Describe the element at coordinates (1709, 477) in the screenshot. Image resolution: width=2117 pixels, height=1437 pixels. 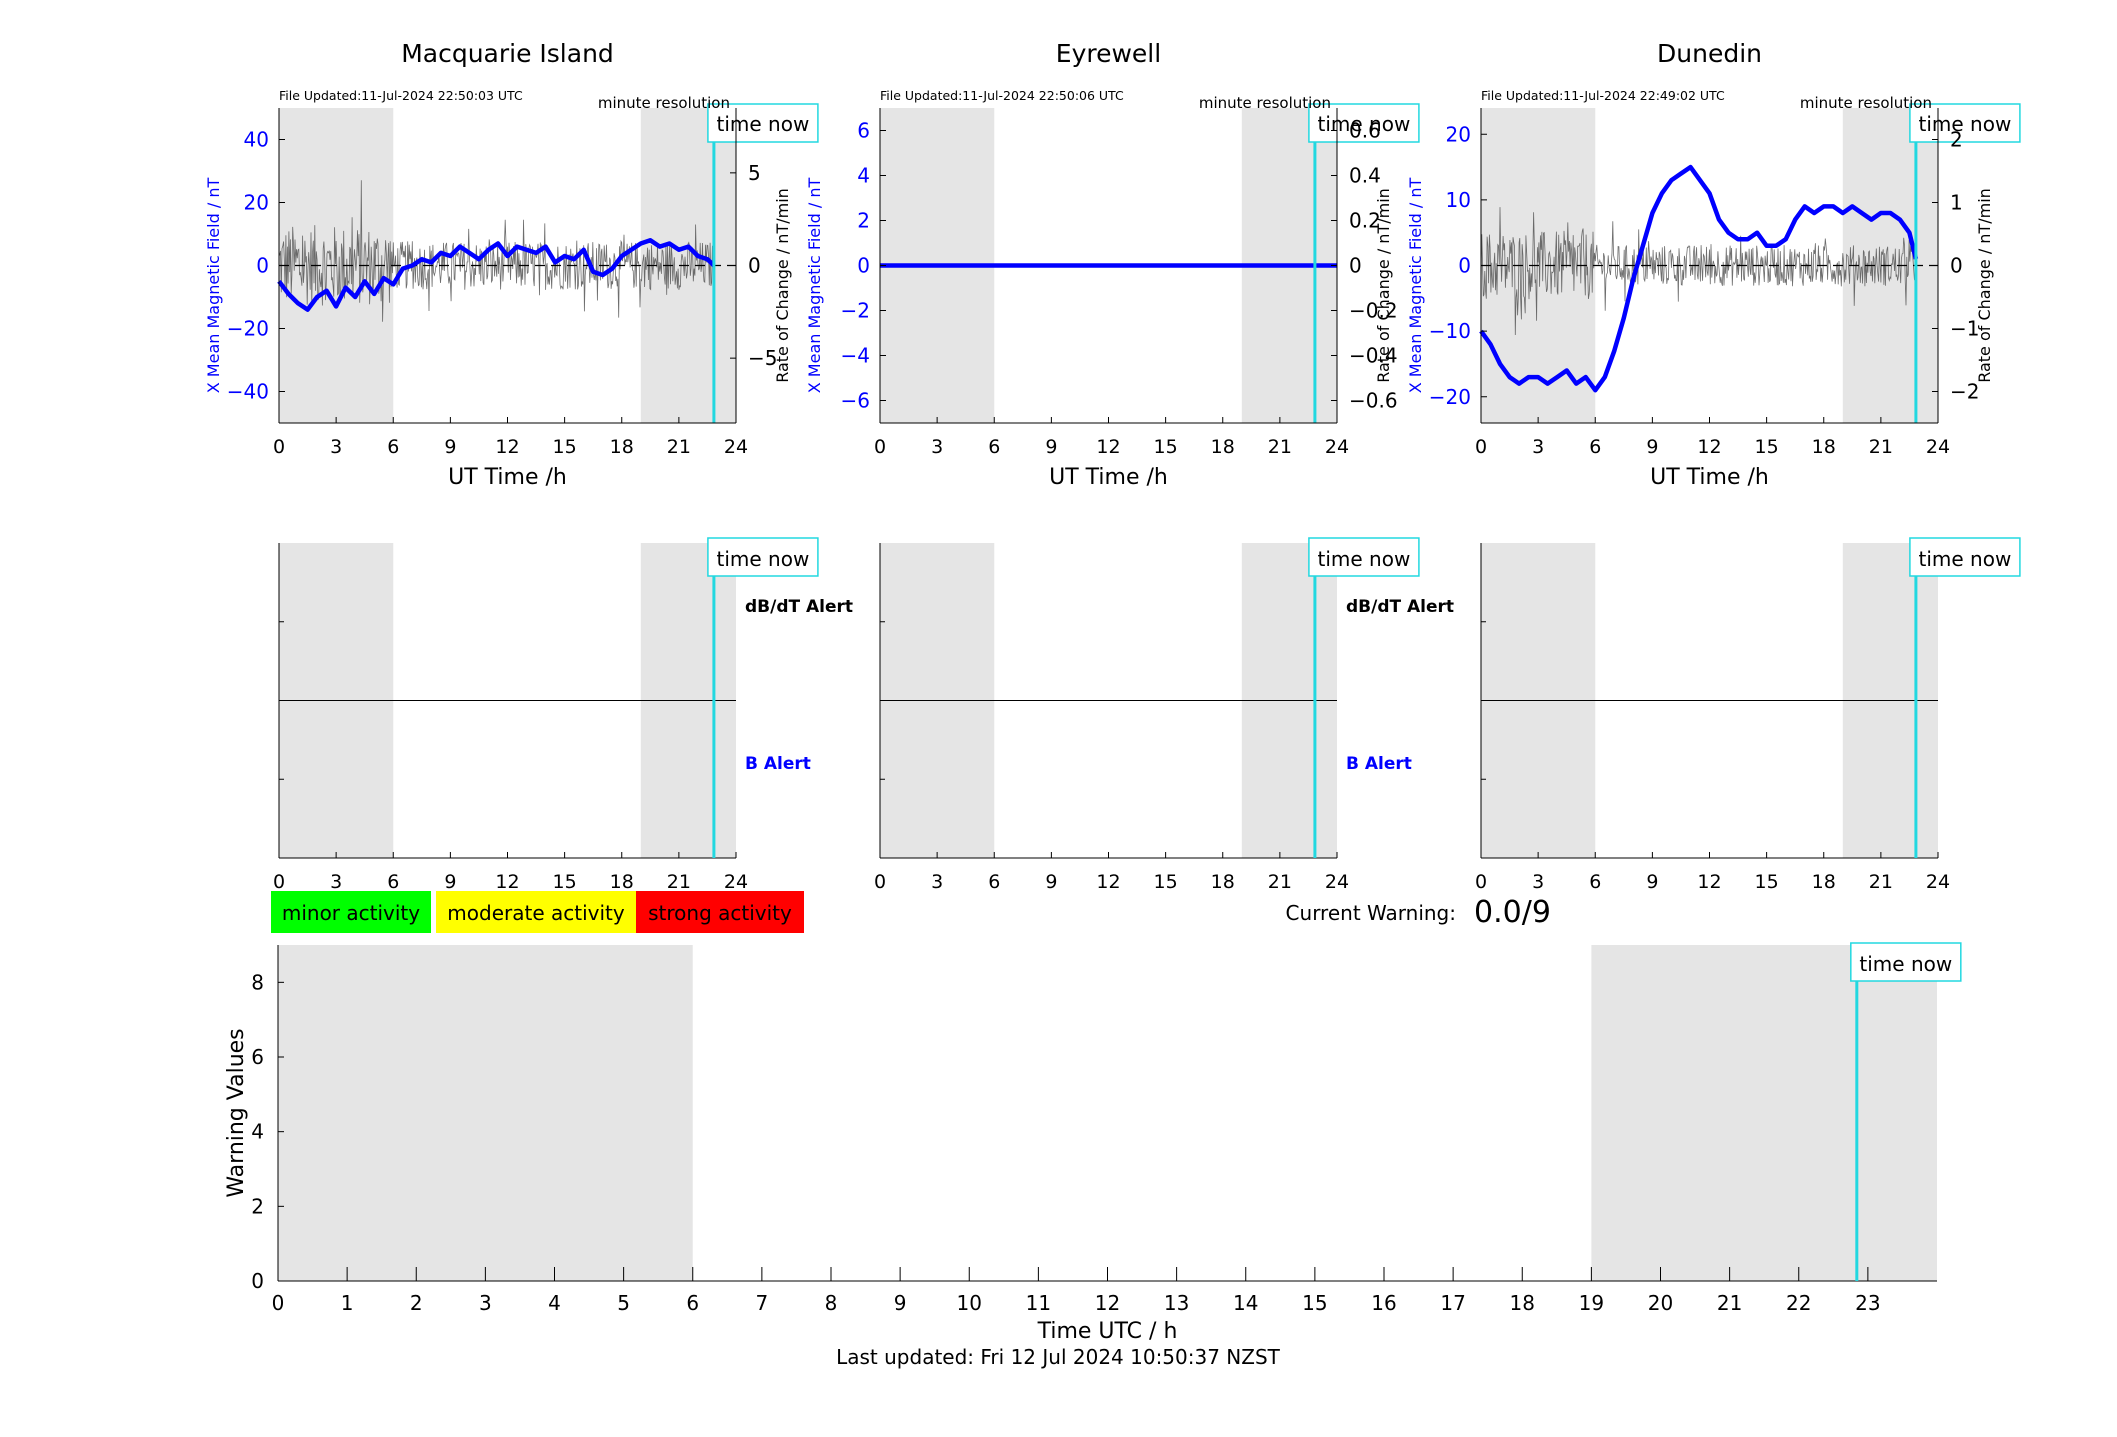
I see `x-axis-label: UT Time /h` at that location.